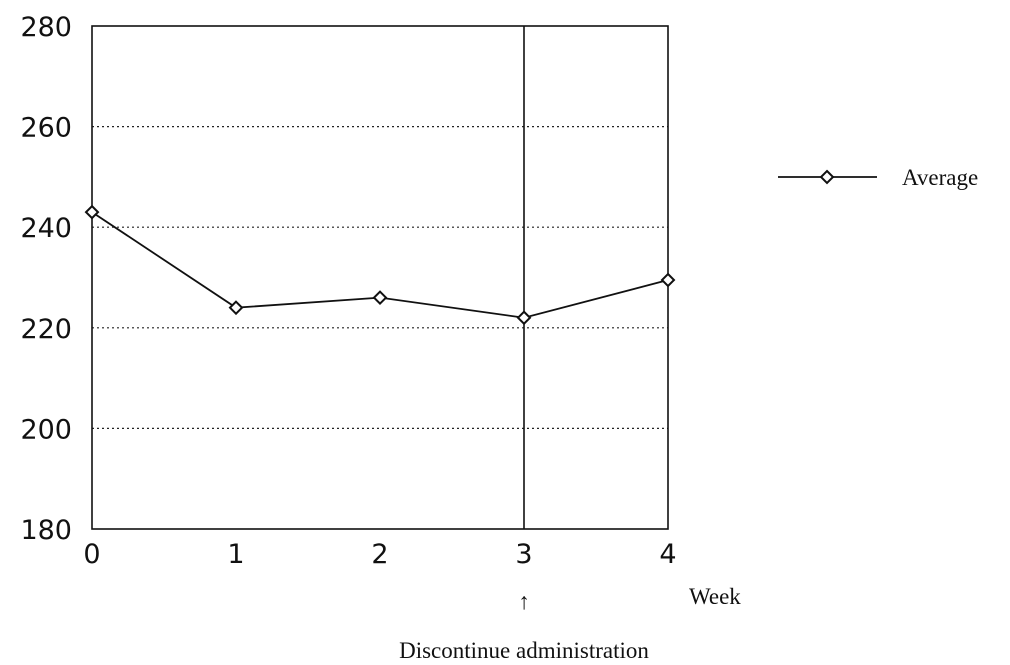  I want to click on series-average, so click(380, 265).